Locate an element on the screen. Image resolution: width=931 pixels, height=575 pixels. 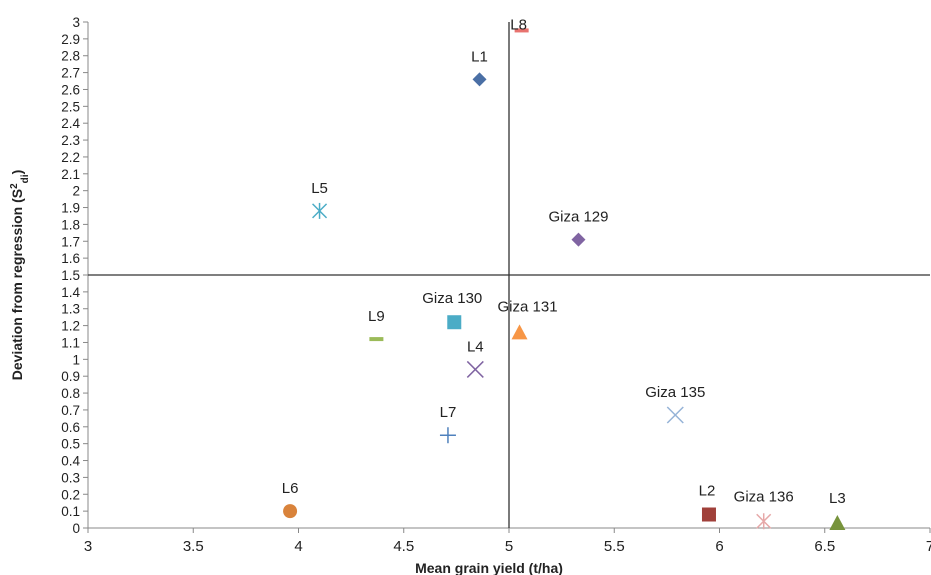
y-tick-label: 0.5 is located at coordinates (70, 444).